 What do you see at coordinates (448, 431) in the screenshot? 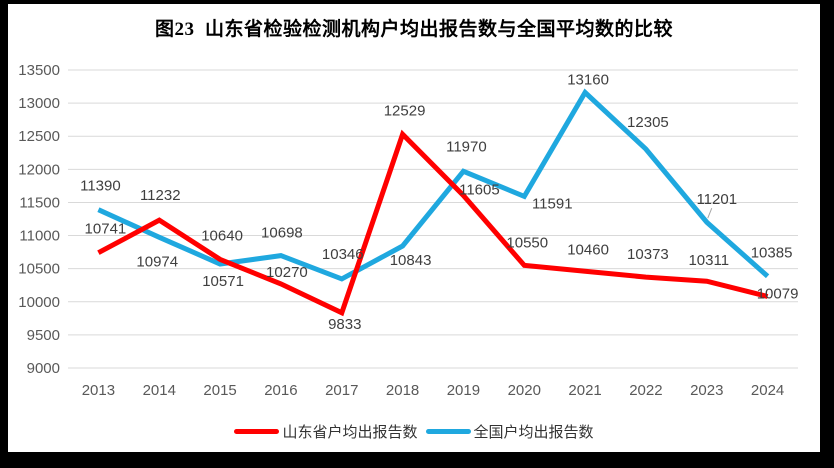
I see `legend-line-blue-icon` at bounding box center [448, 431].